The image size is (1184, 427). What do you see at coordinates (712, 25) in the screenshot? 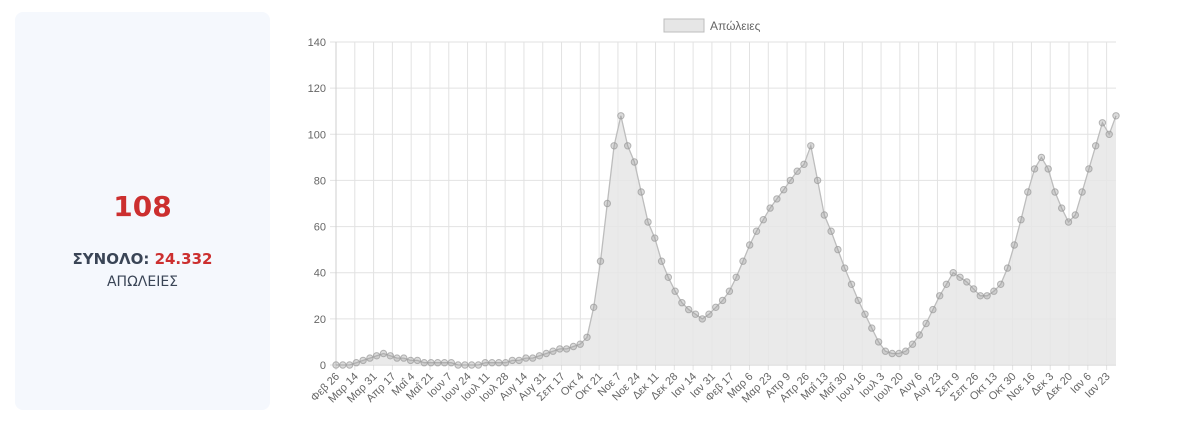
I see `chart-legend: Απώλειες` at bounding box center [712, 25].